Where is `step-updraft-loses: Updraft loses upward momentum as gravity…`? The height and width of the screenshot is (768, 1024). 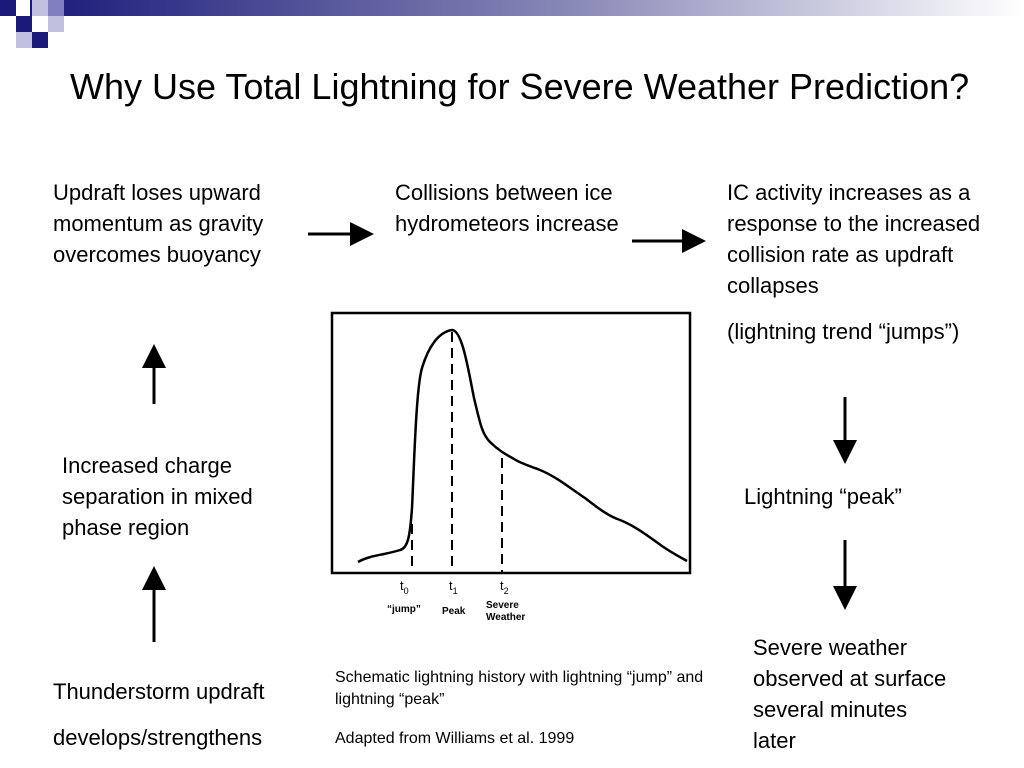 step-updraft-loses: Updraft loses upward momentum as gravity… is located at coordinates (158, 223).